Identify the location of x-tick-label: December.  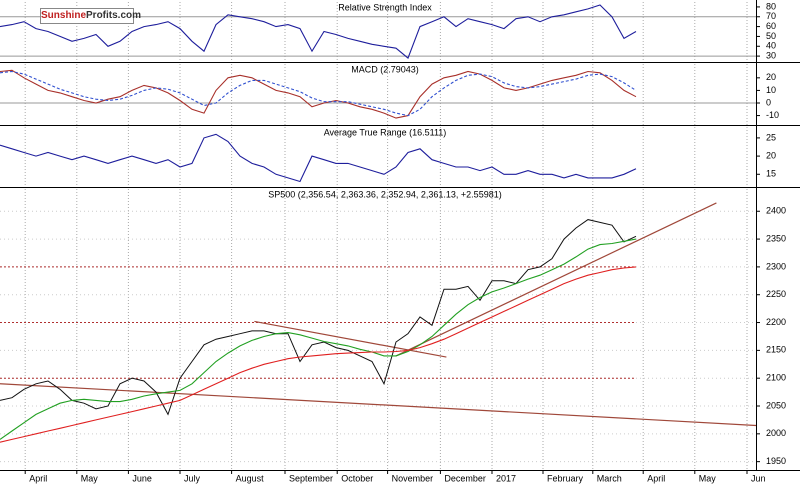
(465, 478).